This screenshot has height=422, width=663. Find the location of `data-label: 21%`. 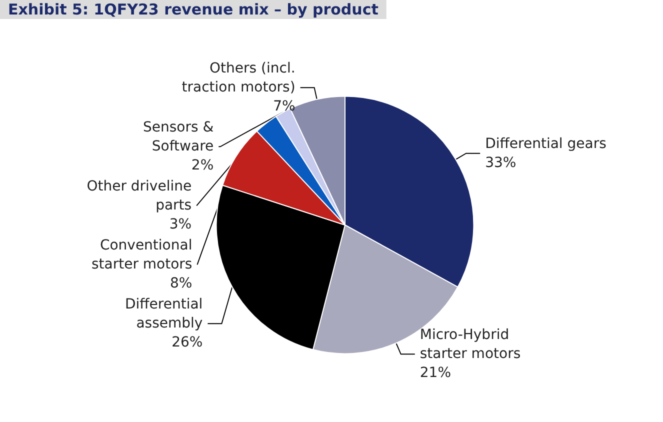

data-label: 21% is located at coordinates (436, 373).